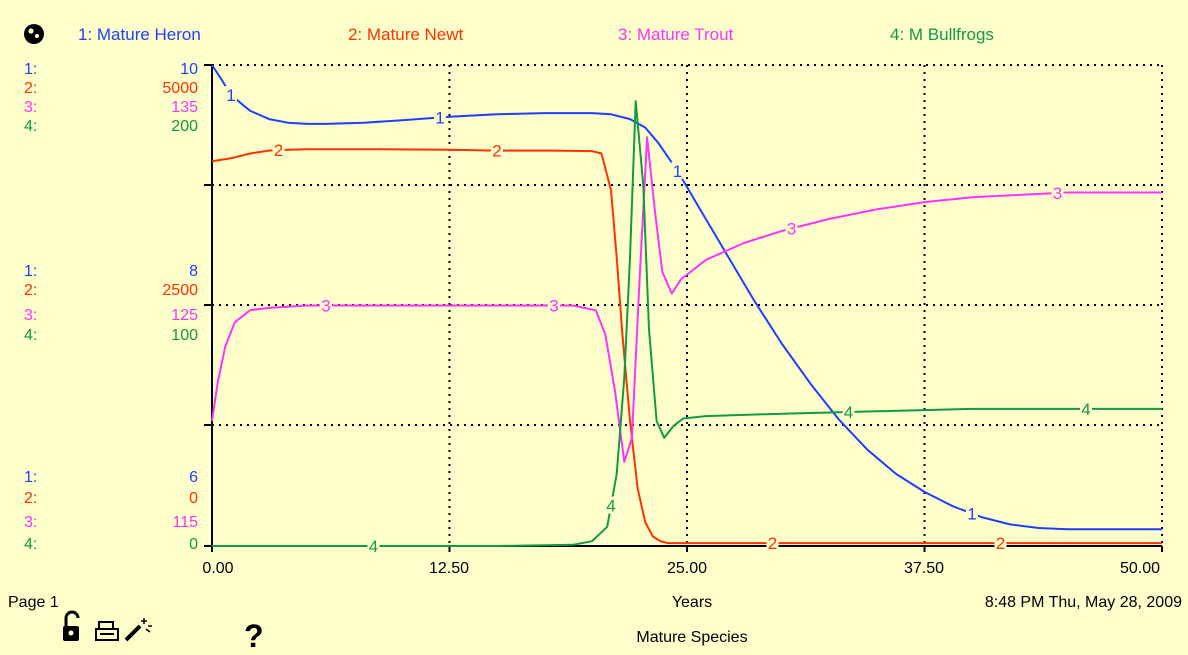 Image resolution: width=1188 pixels, height=655 pixels. What do you see at coordinates (30, 290) in the screenshot?
I see `scale-row-mid-id-2: 2:` at bounding box center [30, 290].